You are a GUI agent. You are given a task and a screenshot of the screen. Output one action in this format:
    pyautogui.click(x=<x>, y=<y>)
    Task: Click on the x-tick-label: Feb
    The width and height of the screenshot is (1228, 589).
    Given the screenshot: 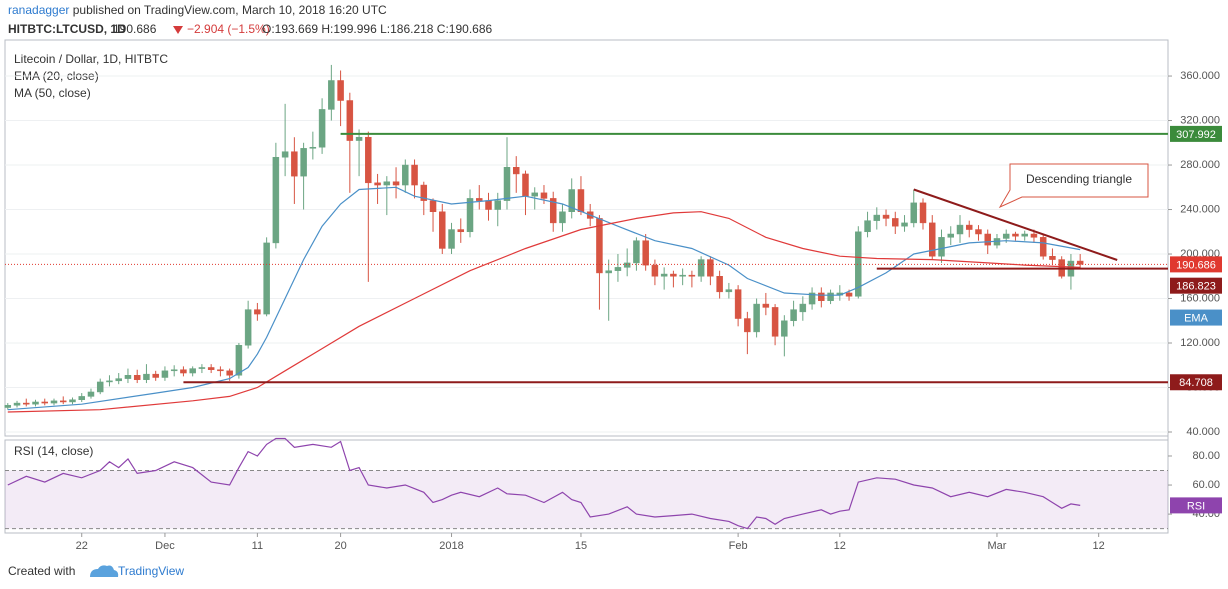 What is the action you would take?
    pyautogui.click(x=738, y=546)
    